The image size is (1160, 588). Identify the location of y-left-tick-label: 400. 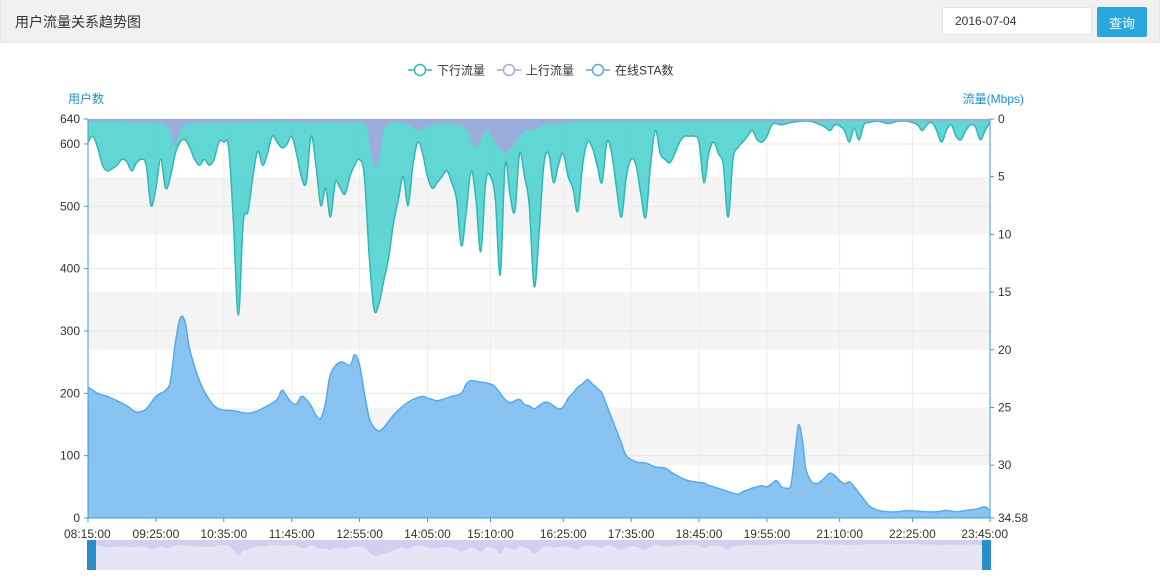
(70, 269).